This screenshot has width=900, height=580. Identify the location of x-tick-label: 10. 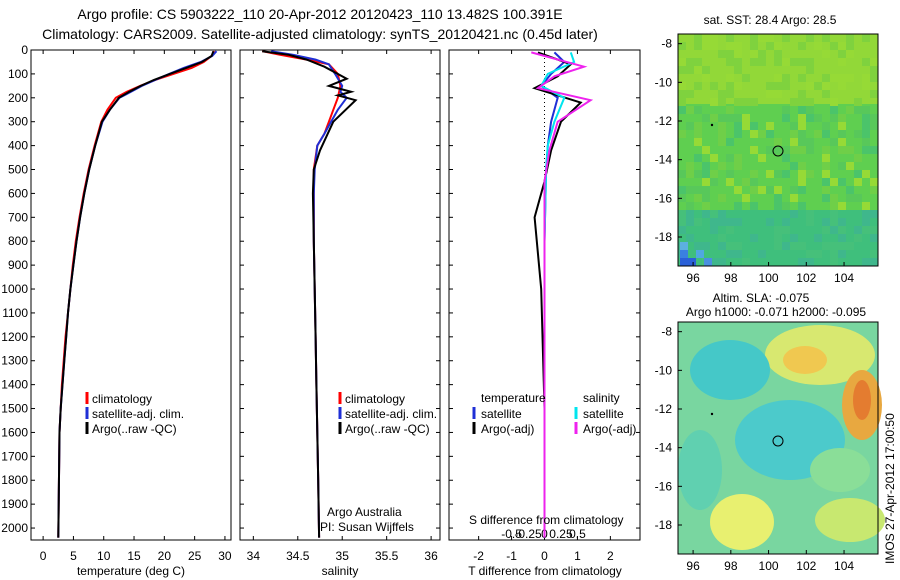
(104, 556).